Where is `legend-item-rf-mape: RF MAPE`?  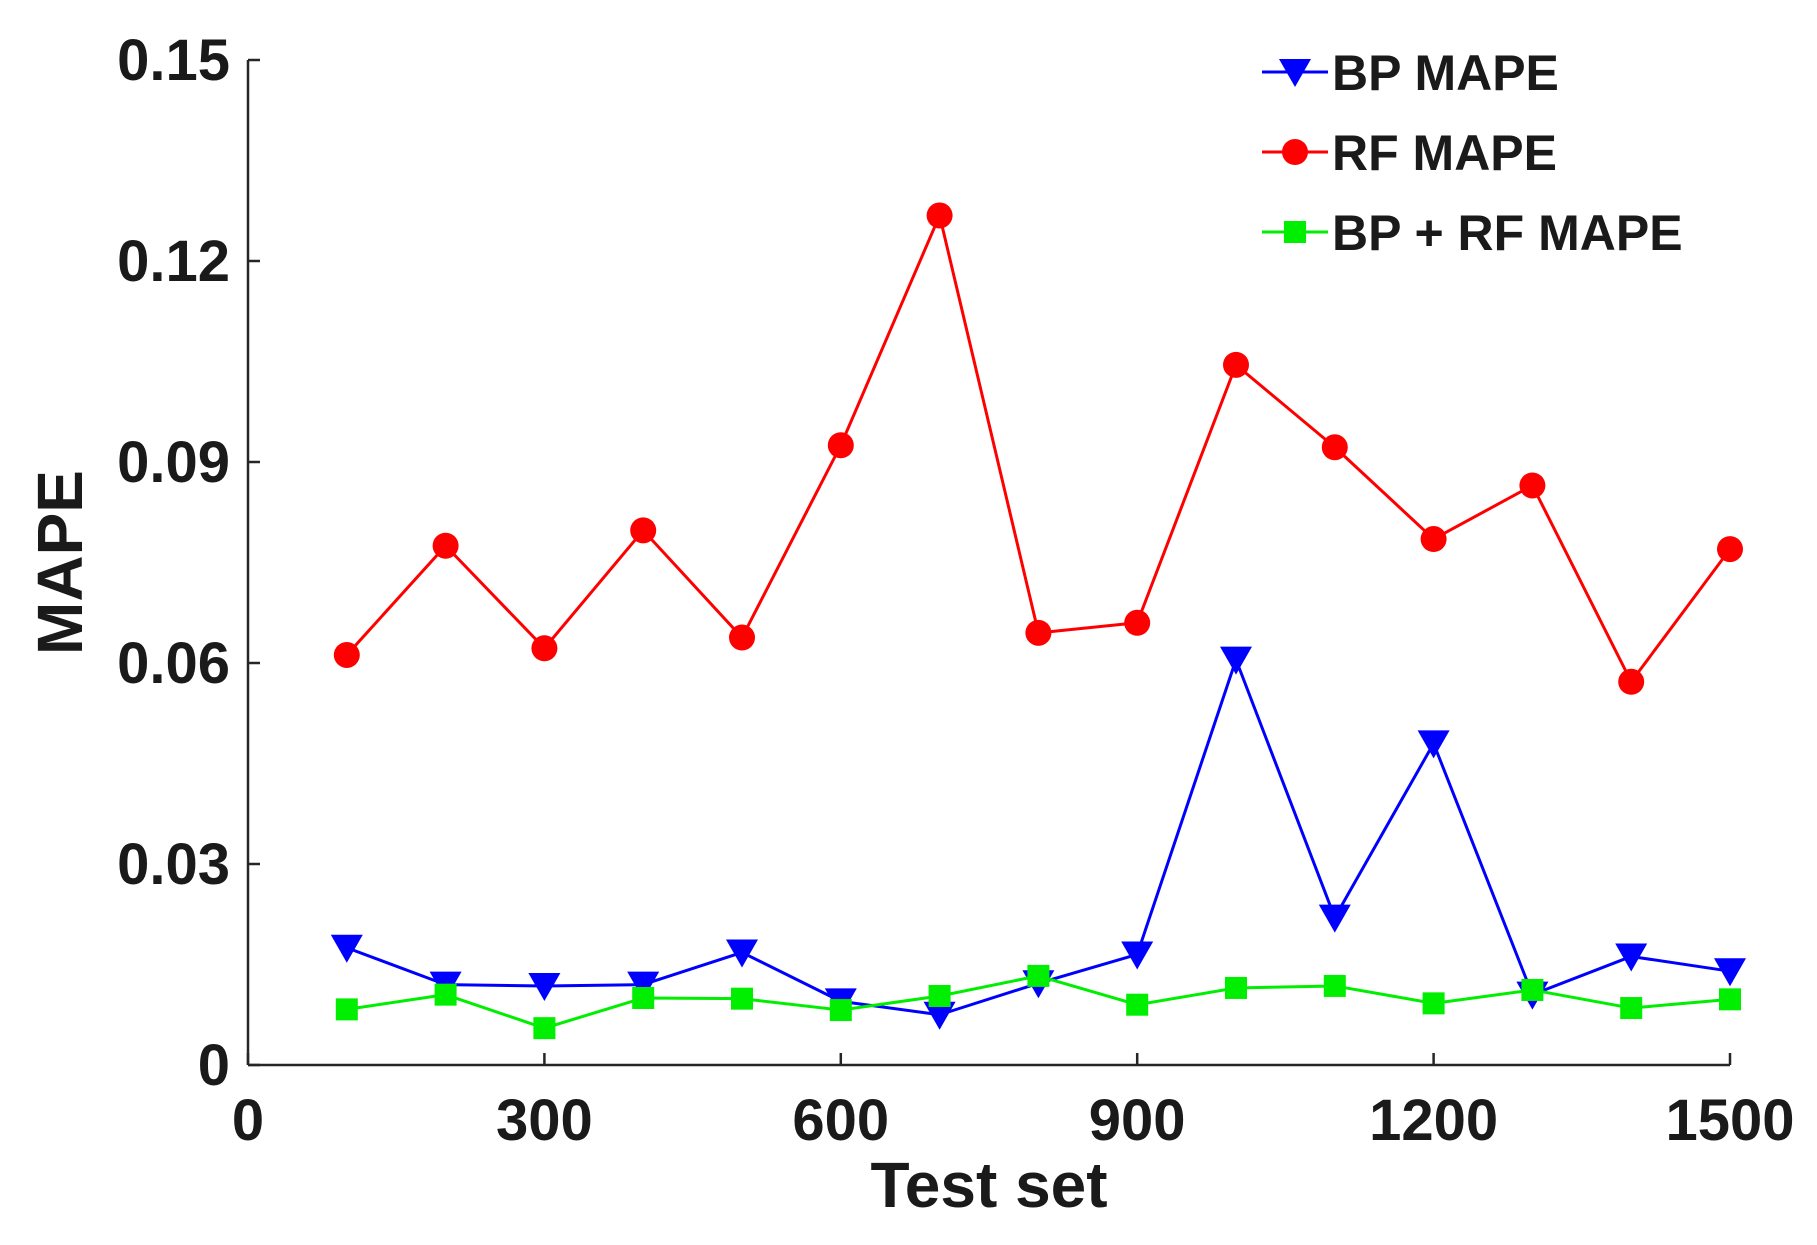
legend-item-rf-mape: RF MAPE is located at coordinates (1409, 153).